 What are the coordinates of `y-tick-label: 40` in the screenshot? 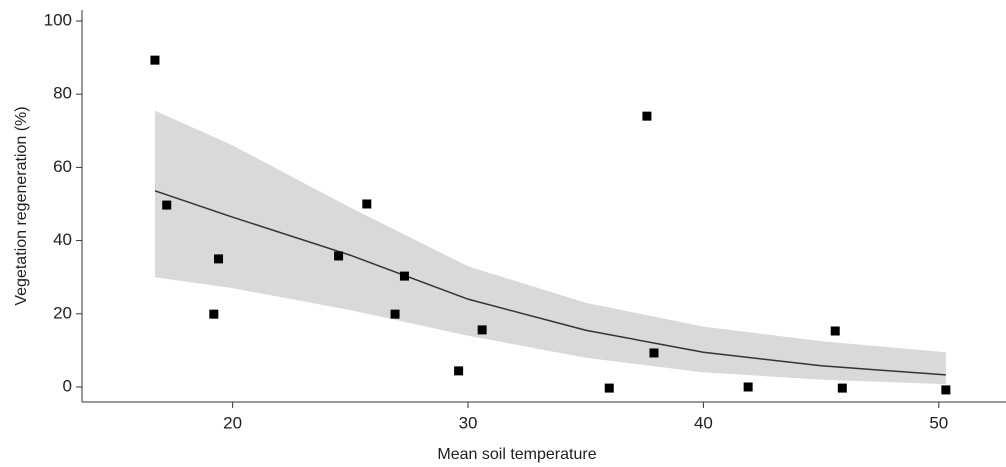 It's located at (62, 239).